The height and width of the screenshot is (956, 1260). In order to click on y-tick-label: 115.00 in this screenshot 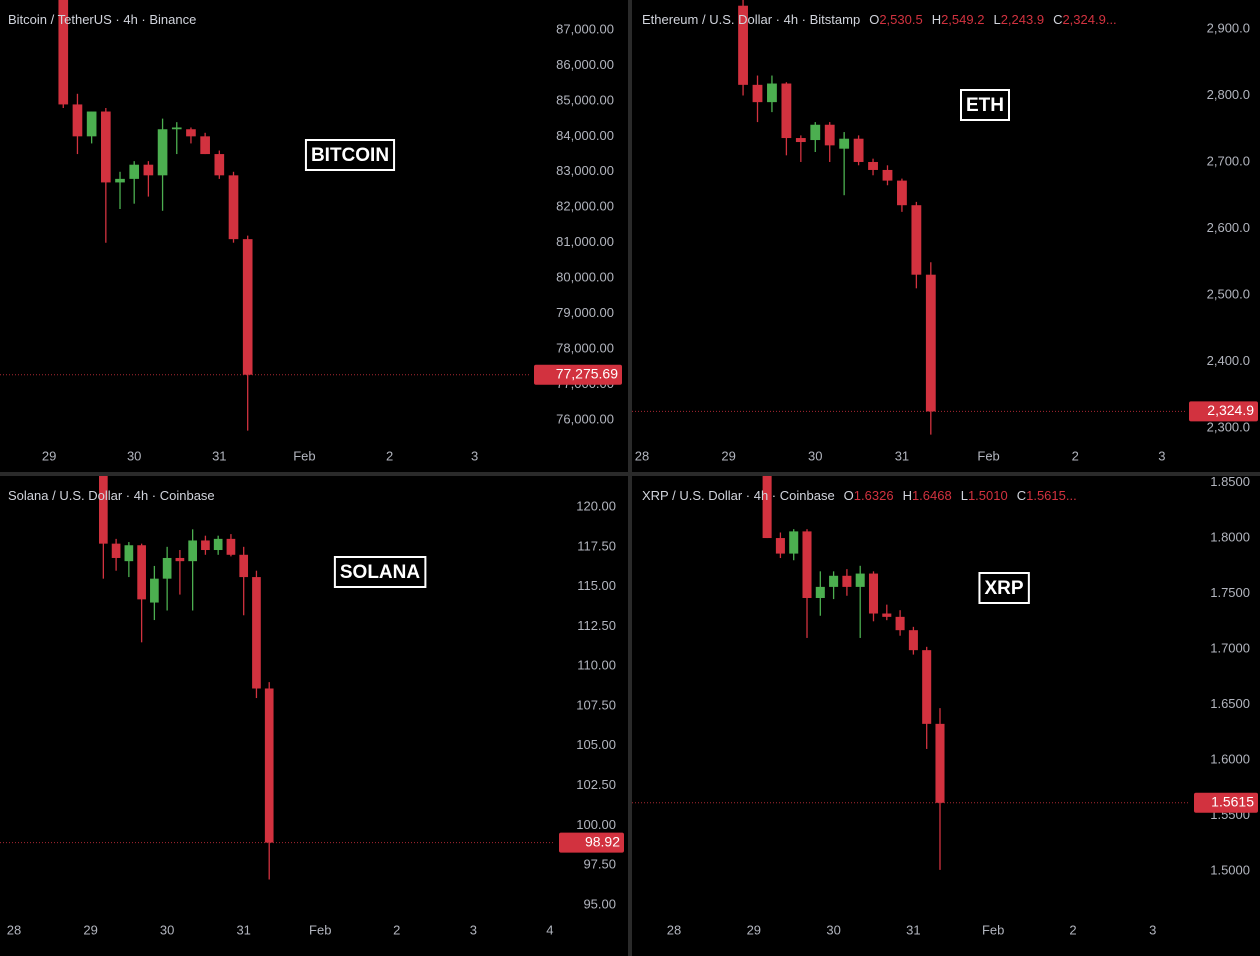, I will do `click(596, 585)`.